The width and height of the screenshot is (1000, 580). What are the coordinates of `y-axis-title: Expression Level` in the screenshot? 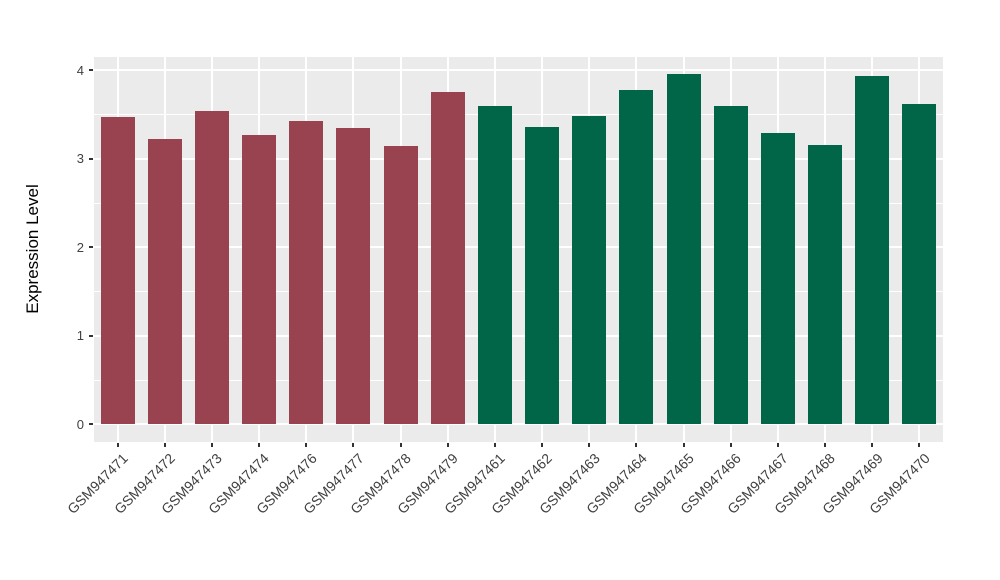 It's located at (32, 249).